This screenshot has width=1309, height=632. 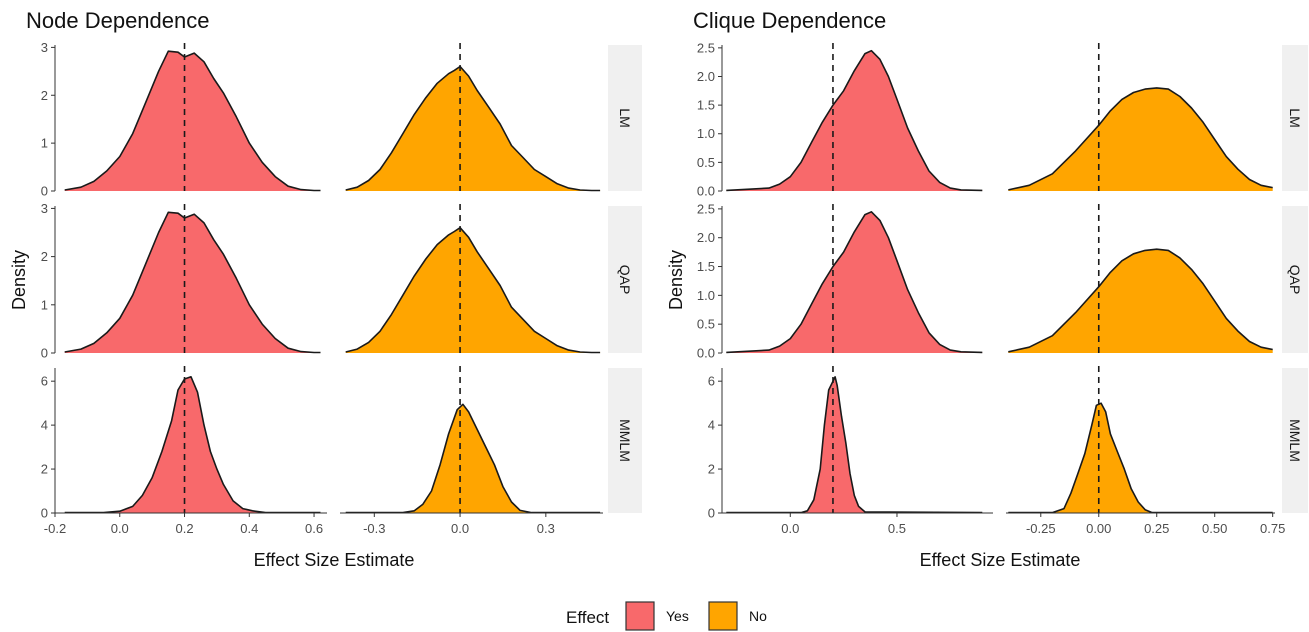 I want to click on clique-density-fill-qap-no, so click(x=1140, y=301).